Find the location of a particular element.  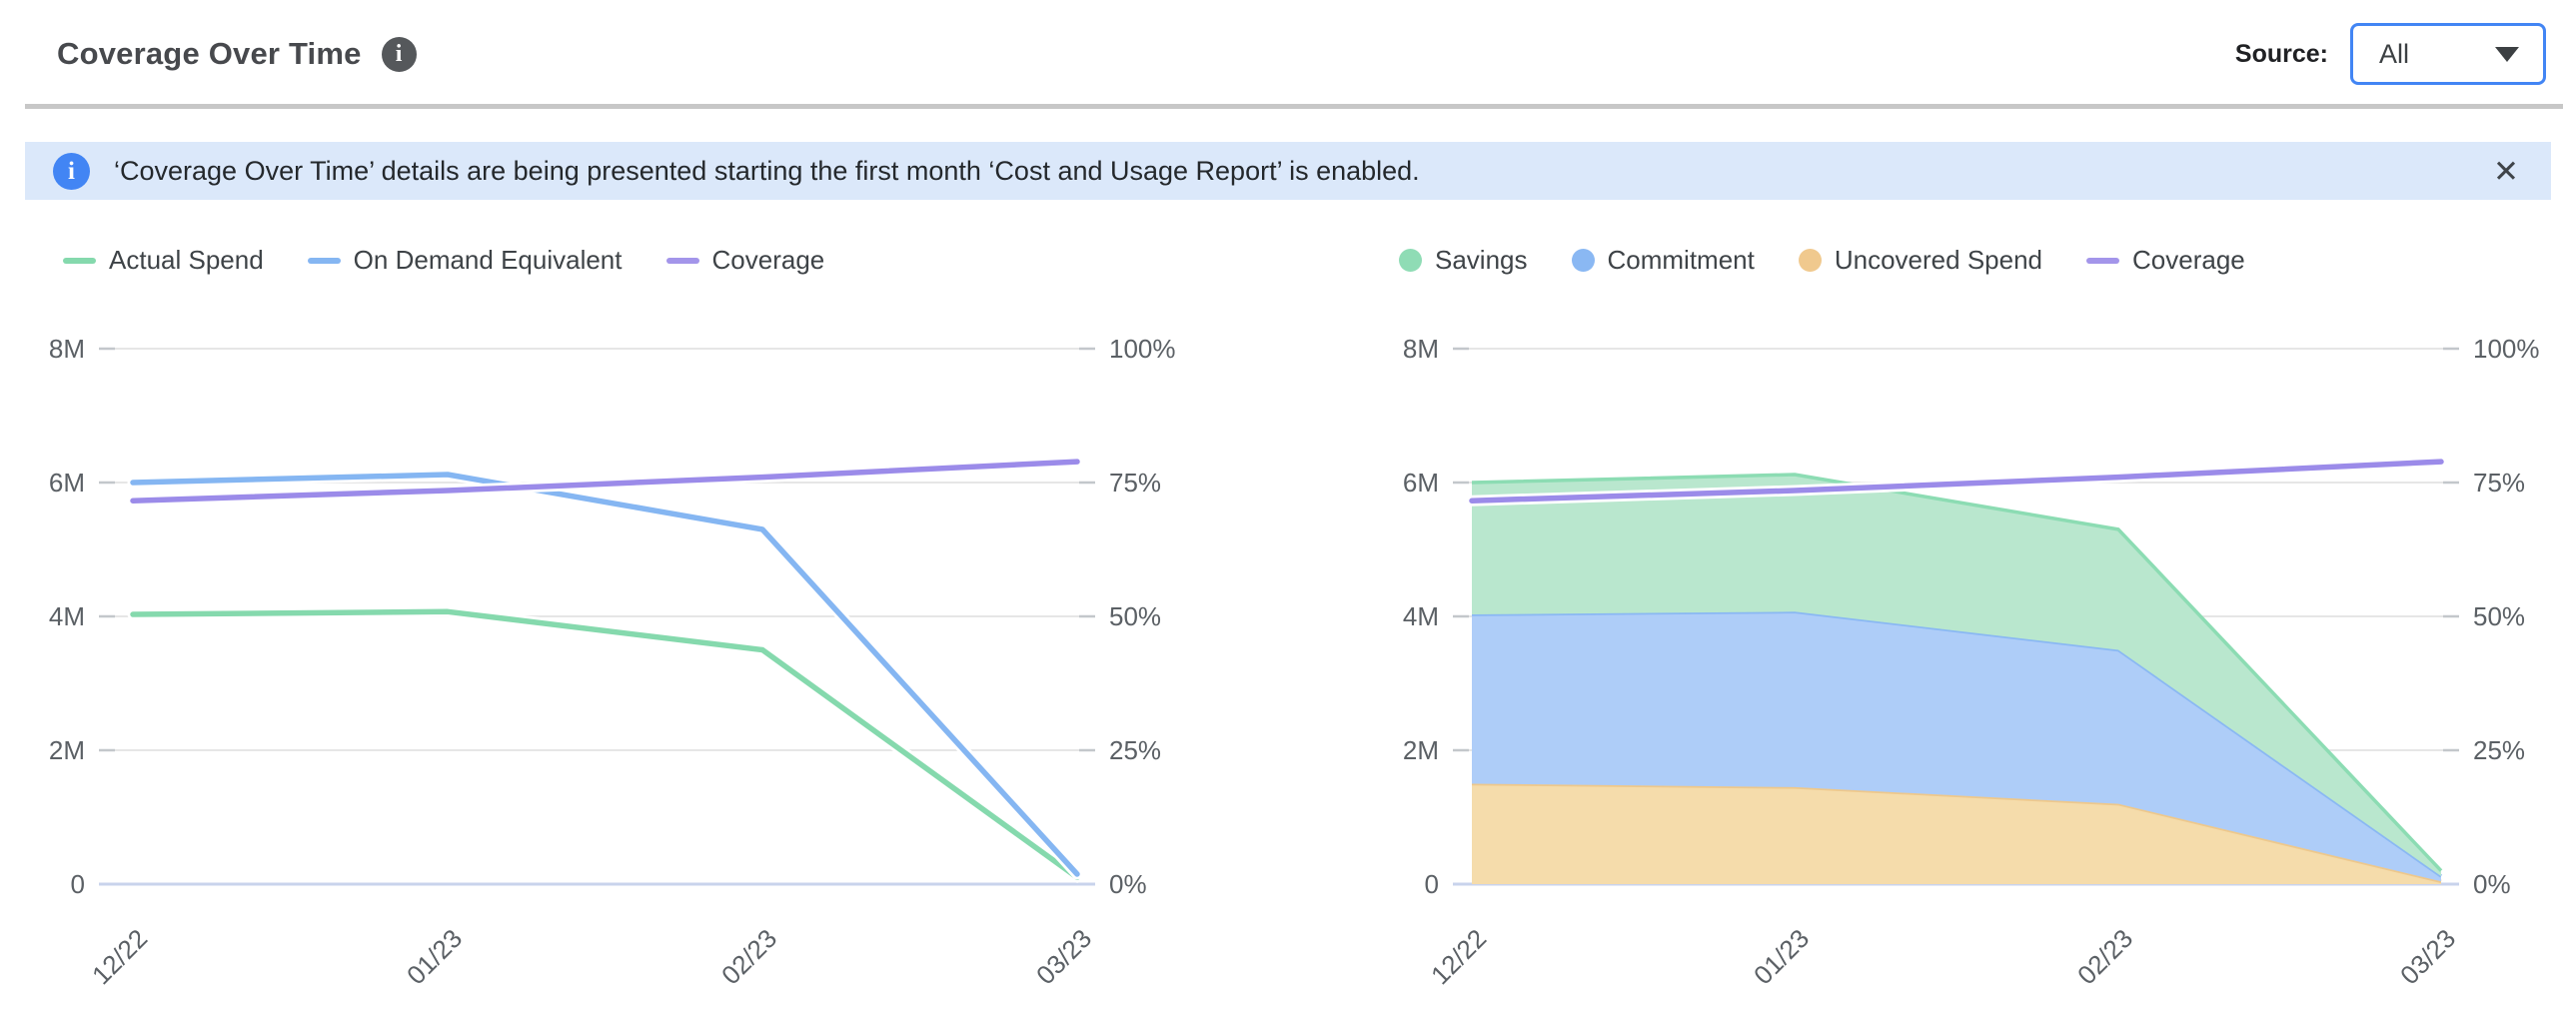

legend-label: Savings is located at coordinates (1481, 260).